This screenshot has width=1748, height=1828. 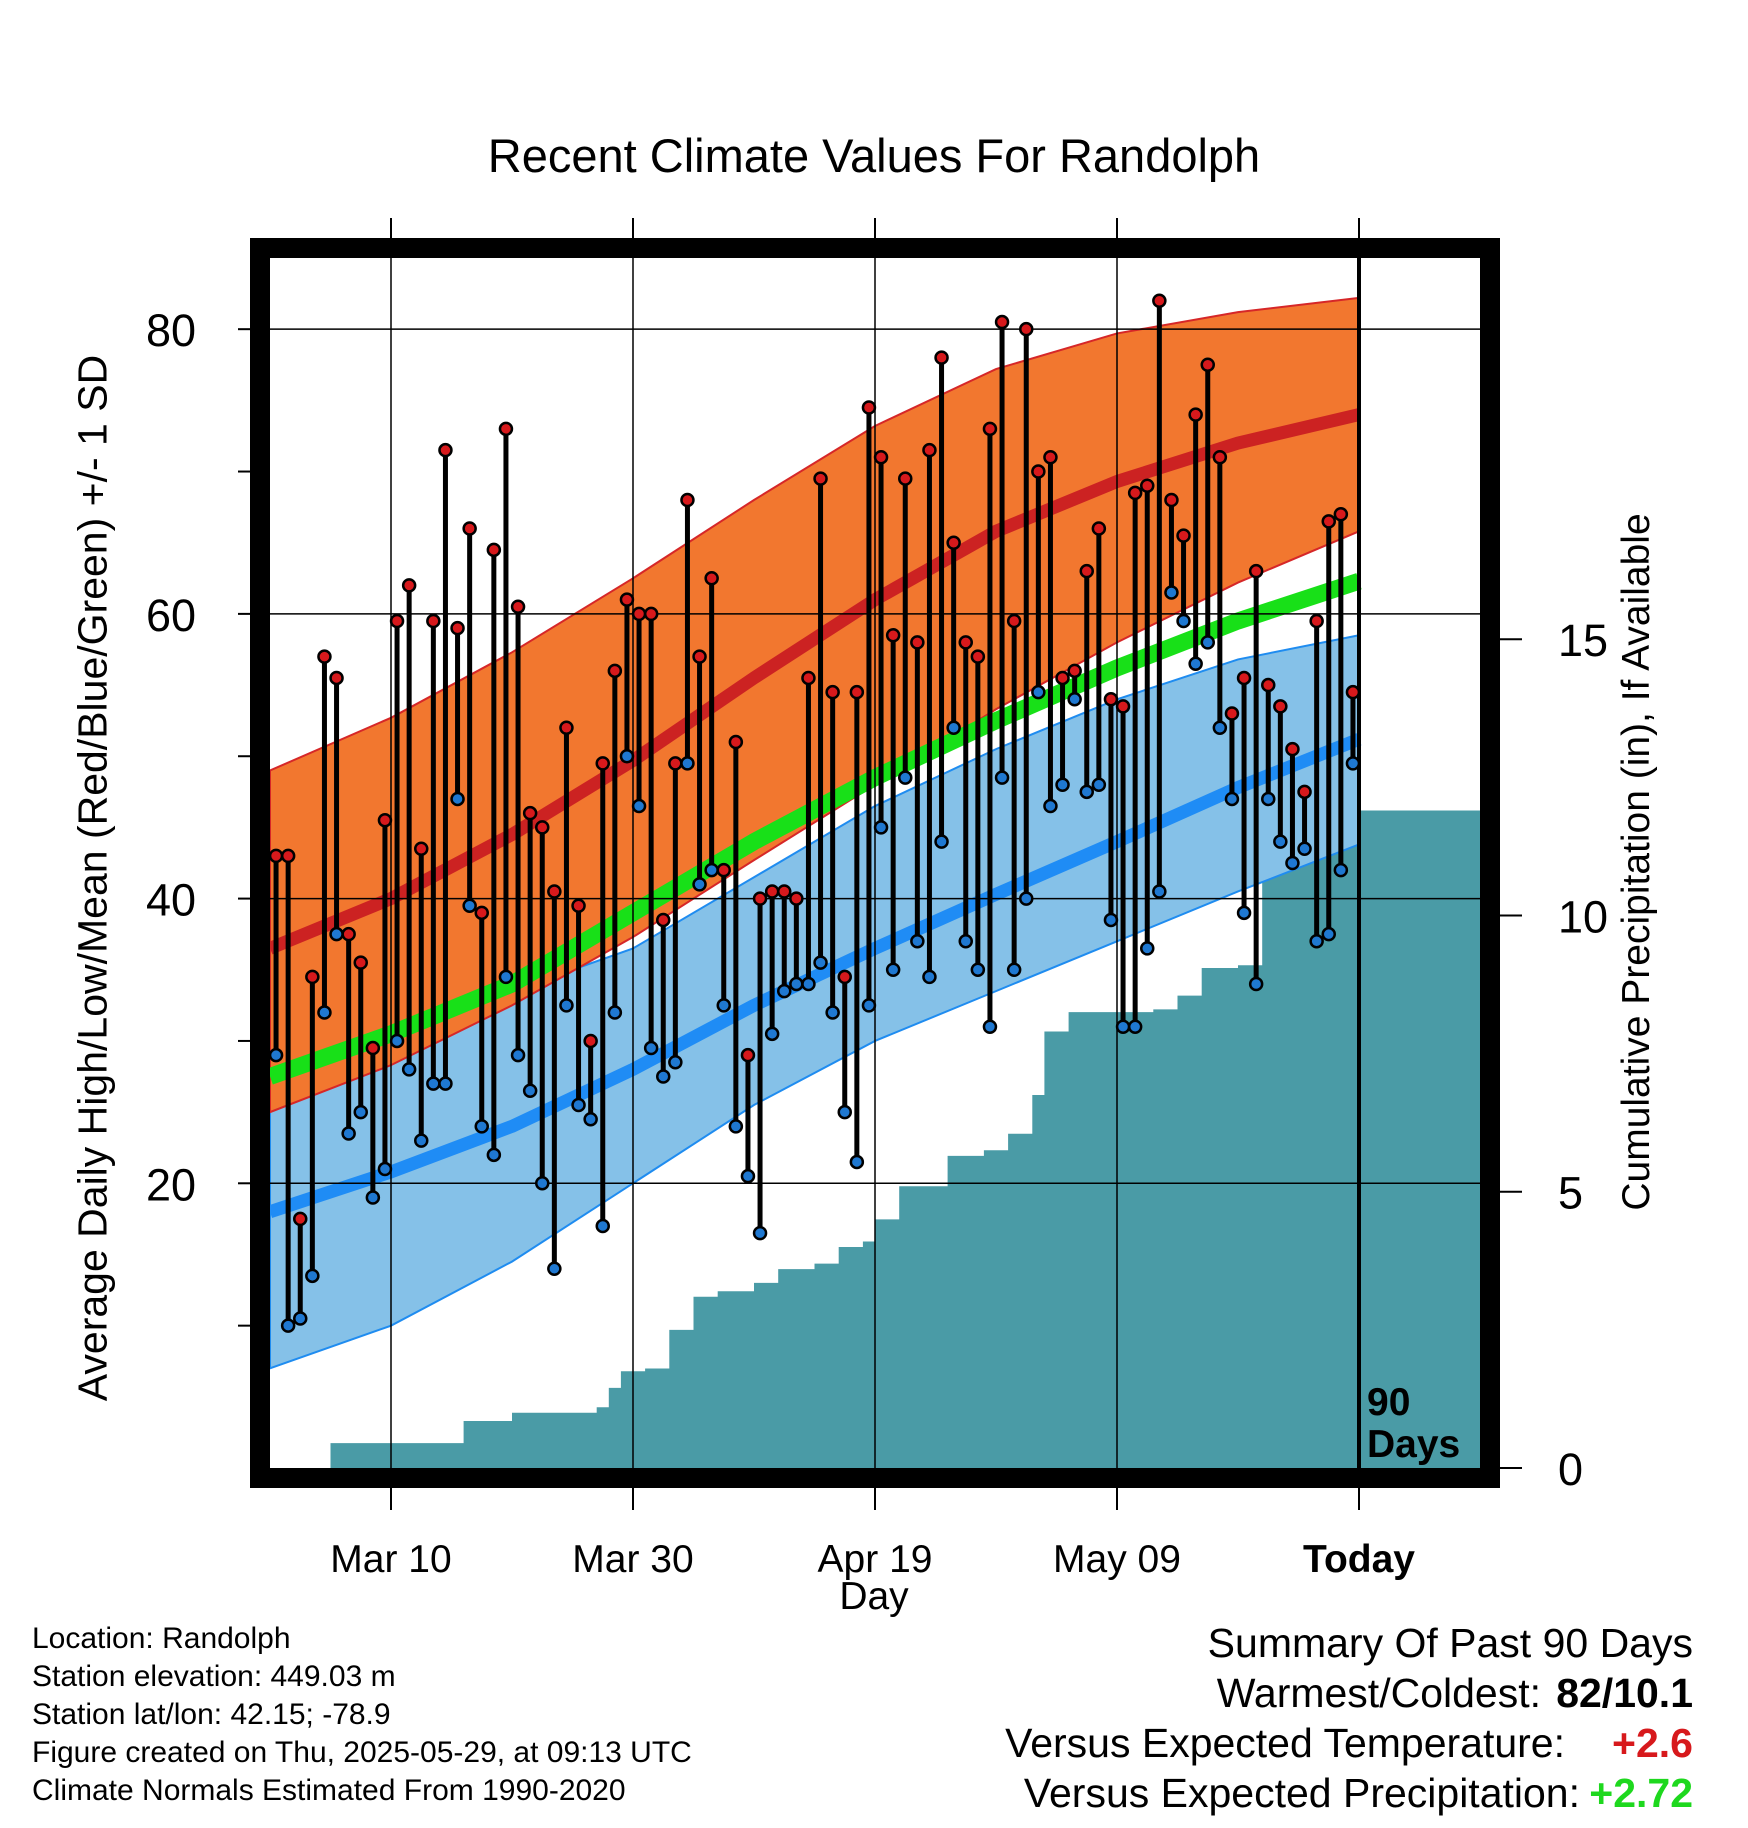 What do you see at coordinates (1117, 1559) in the screenshot?
I see `x-tick-label: May 09` at bounding box center [1117, 1559].